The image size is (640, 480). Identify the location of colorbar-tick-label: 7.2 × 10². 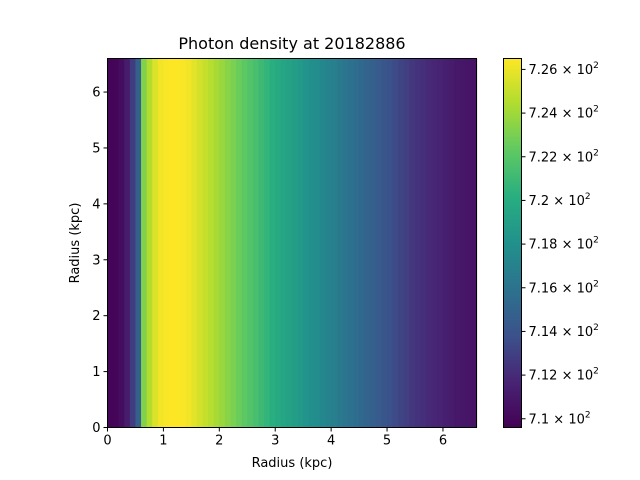
(560, 200).